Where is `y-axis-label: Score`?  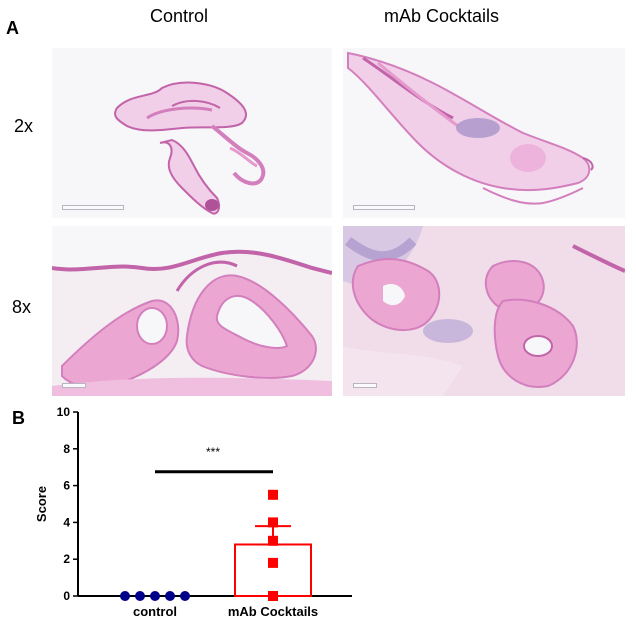 y-axis-label: Score is located at coordinates (41, 504).